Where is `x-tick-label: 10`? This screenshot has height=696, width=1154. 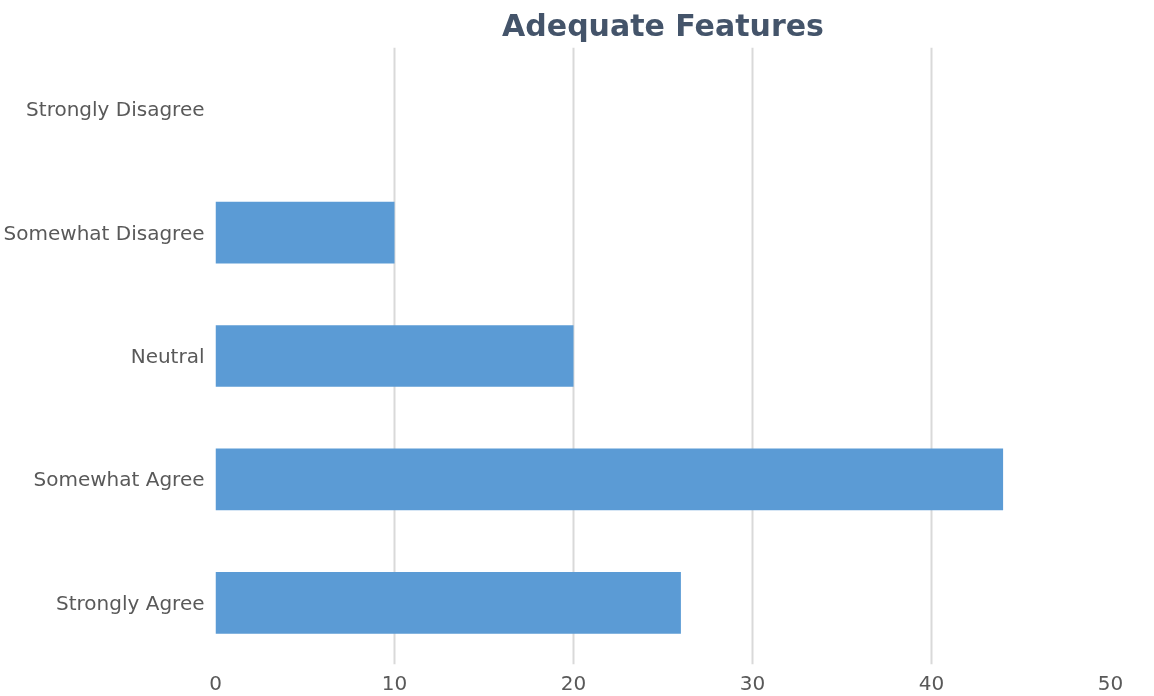 x-tick-label: 10 is located at coordinates (394, 682).